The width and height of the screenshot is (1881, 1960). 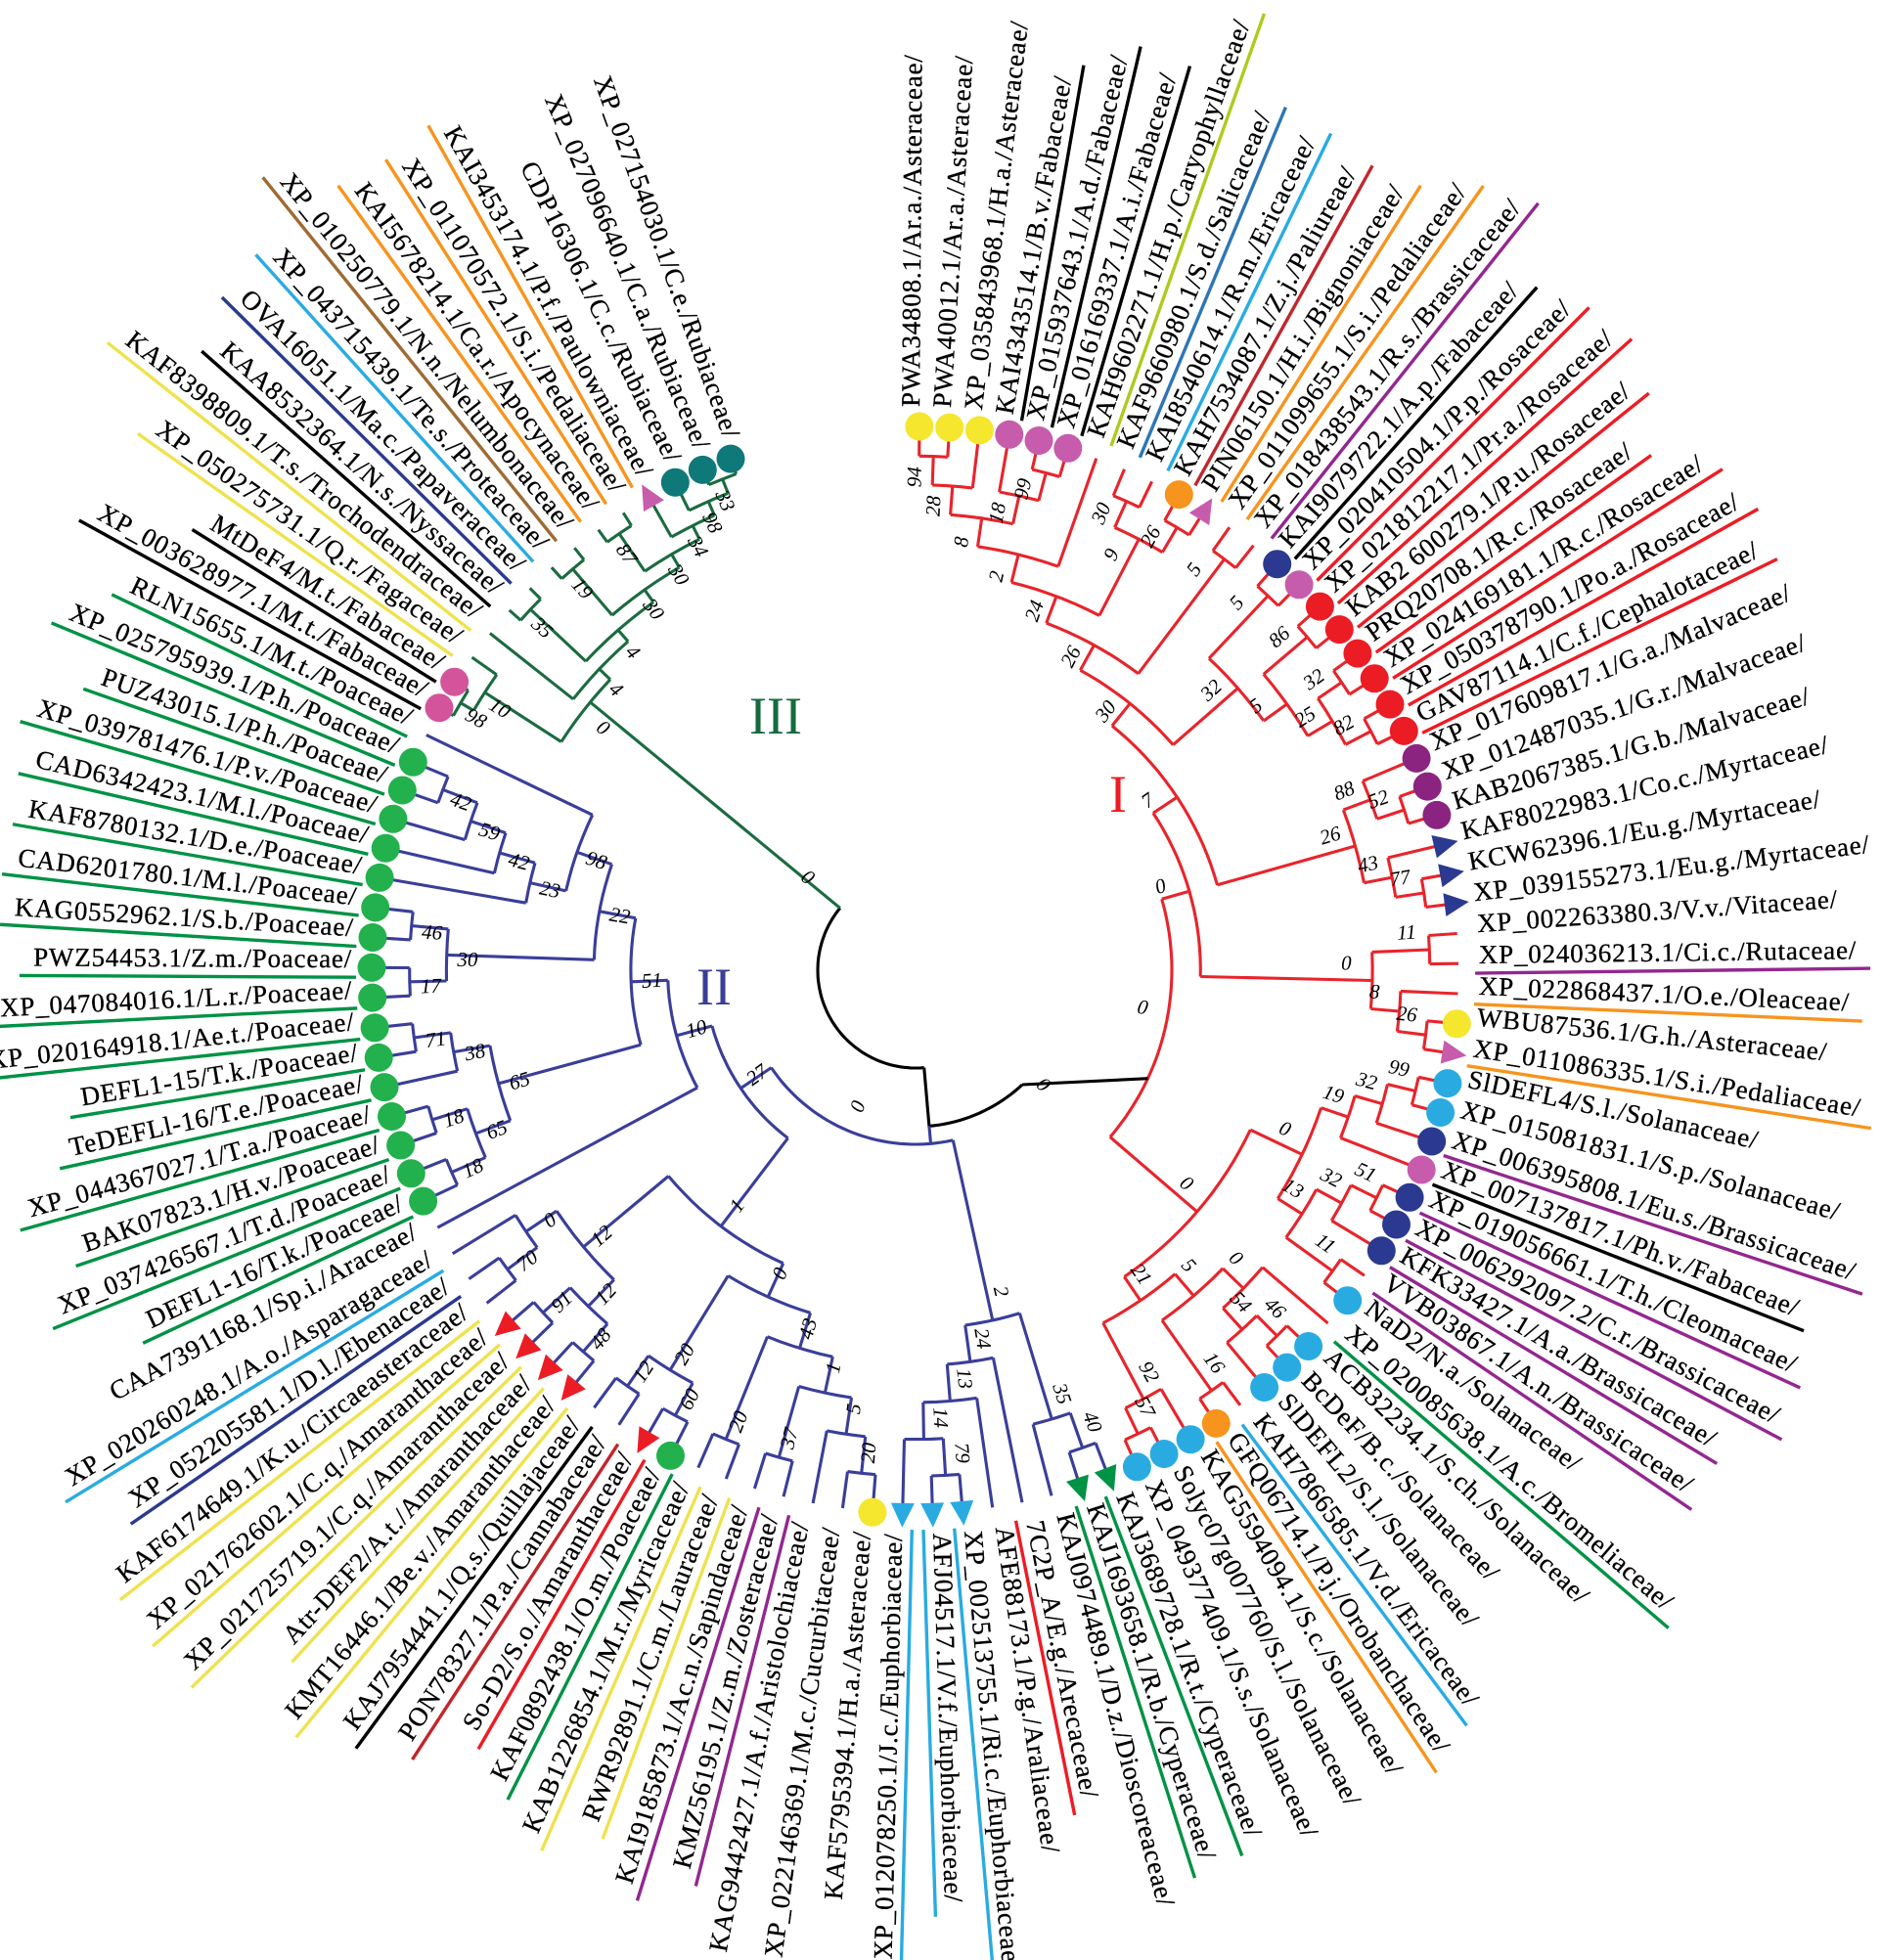 What do you see at coordinates (964, 1378) in the screenshot?
I see `svg-text: 13` at bounding box center [964, 1378].